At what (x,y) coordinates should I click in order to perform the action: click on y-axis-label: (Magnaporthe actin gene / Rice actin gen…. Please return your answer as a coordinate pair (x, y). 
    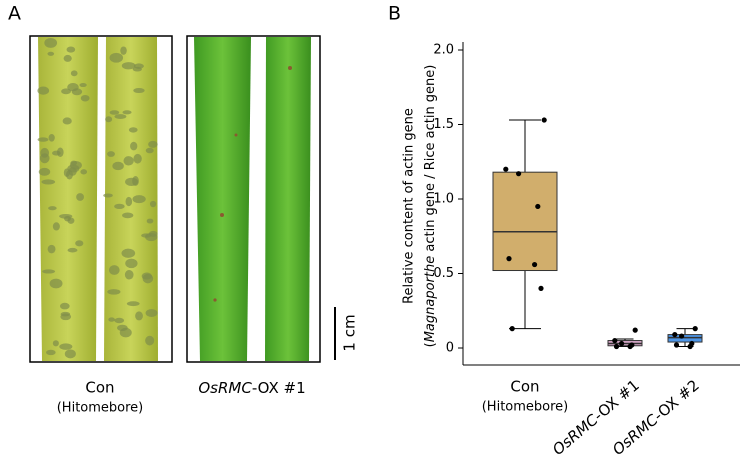
    Looking at the image, I should click on (430, 206).